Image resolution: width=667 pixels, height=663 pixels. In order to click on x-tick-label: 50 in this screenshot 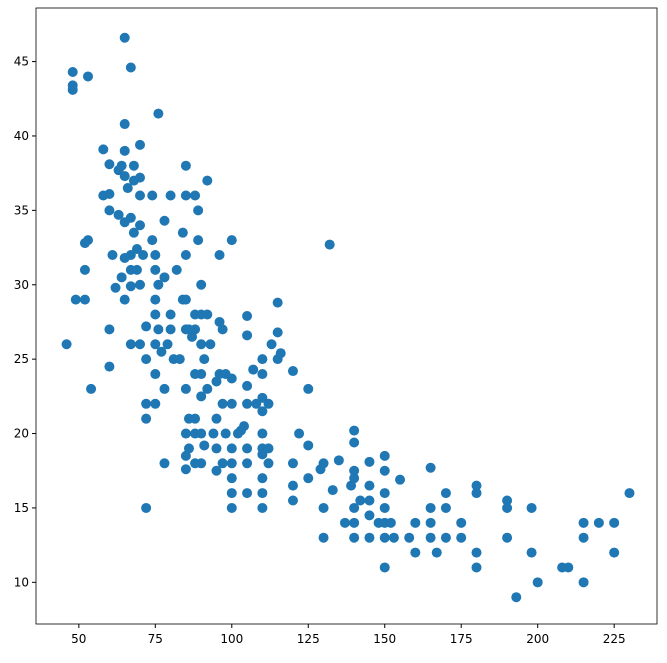, I will do `click(78, 639)`.